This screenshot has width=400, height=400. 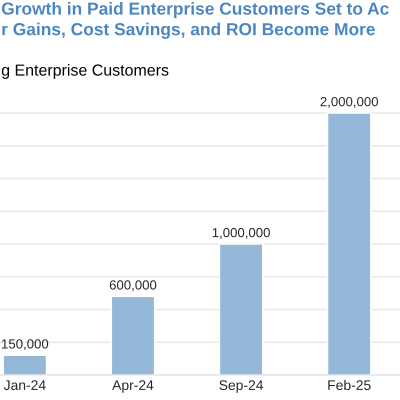 What do you see at coordinates (241, 233) in the screenshot?
I see `data-label: 1,000,000` at bounding box center [241, 233].